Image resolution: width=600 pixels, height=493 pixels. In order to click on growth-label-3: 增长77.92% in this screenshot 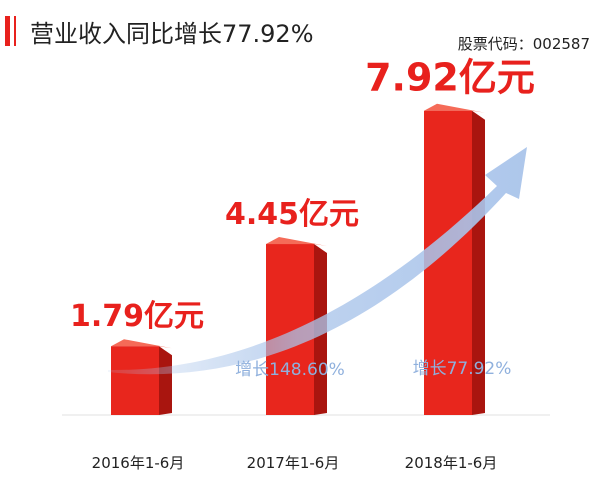, I will do `click(462, 369)`.